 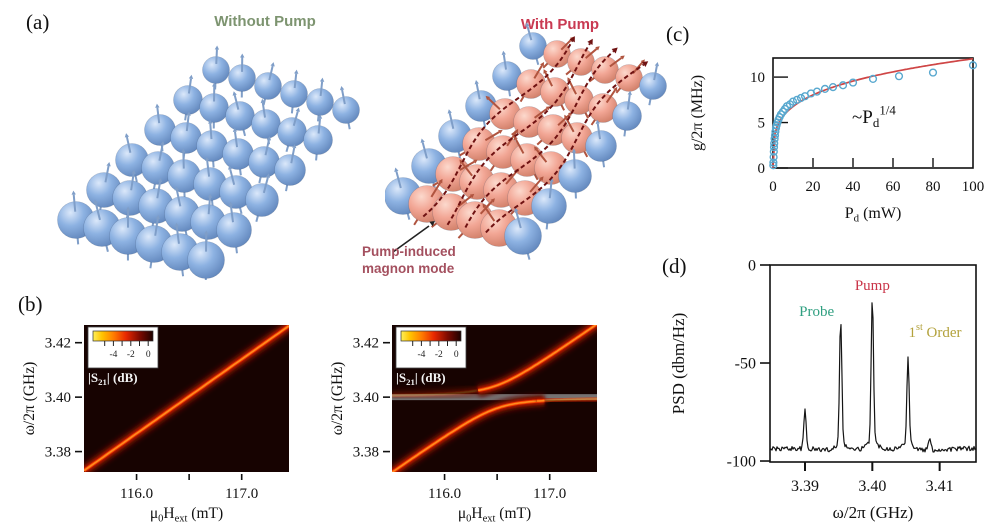 What do you see at coordinates (934, 331) in the screenshot?
I see `svg-text: 1st Order` at bounding box center [934, 331].